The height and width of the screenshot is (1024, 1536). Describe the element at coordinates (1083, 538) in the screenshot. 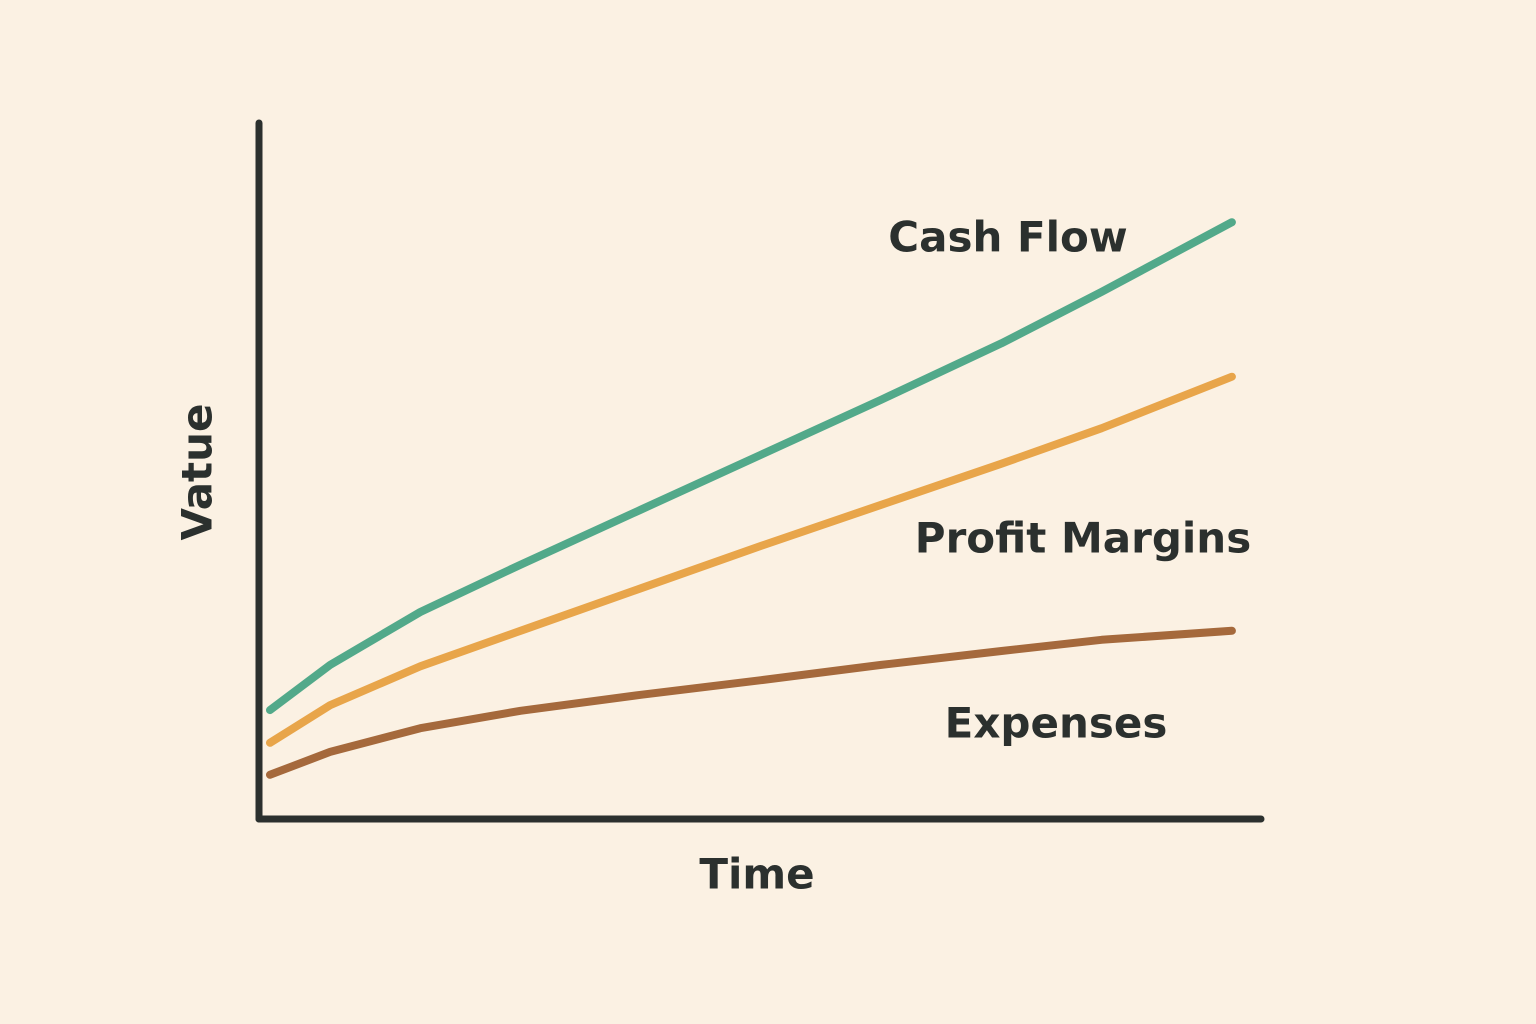

I see `series-label: Profit Margins` at that location.